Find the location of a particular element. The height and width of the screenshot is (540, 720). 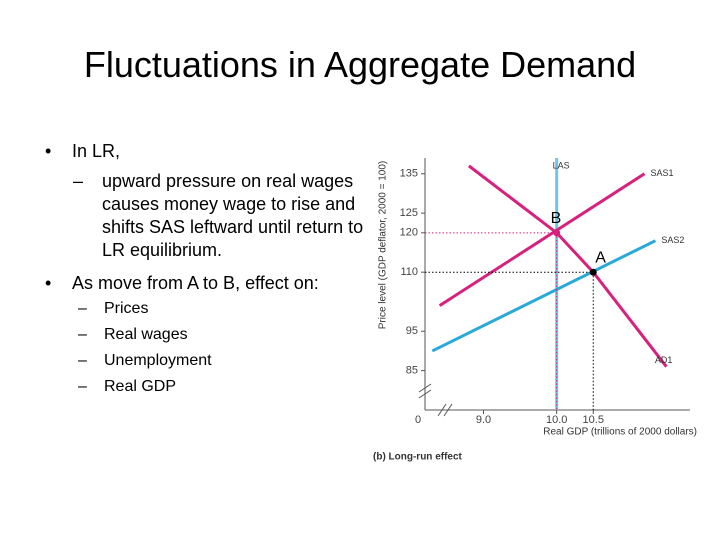

sub-bullet: Real GDP is located at coordinates (127, 387).